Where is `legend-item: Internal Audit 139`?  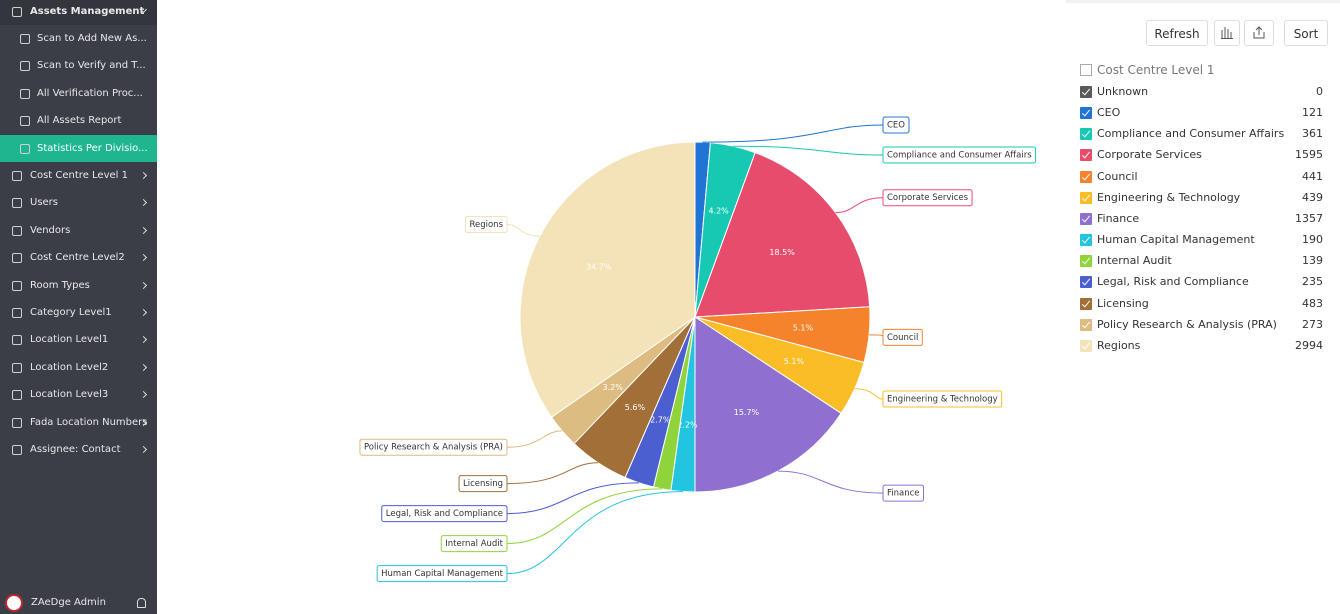
legend-item: Internal Audit 139 is located at coordinates (1201, 261).